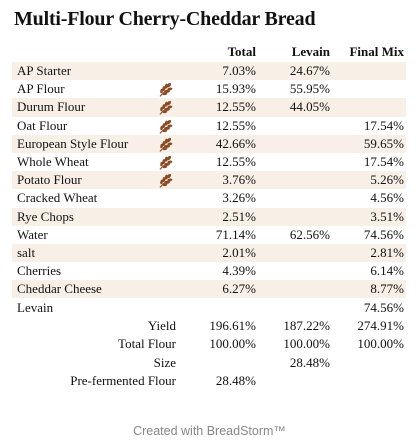 This screenshot has width=419, height=448. Describe the element at coordinates (380, 325) in the screenshot. I see `summary-final-value: 274.91%` at that location.